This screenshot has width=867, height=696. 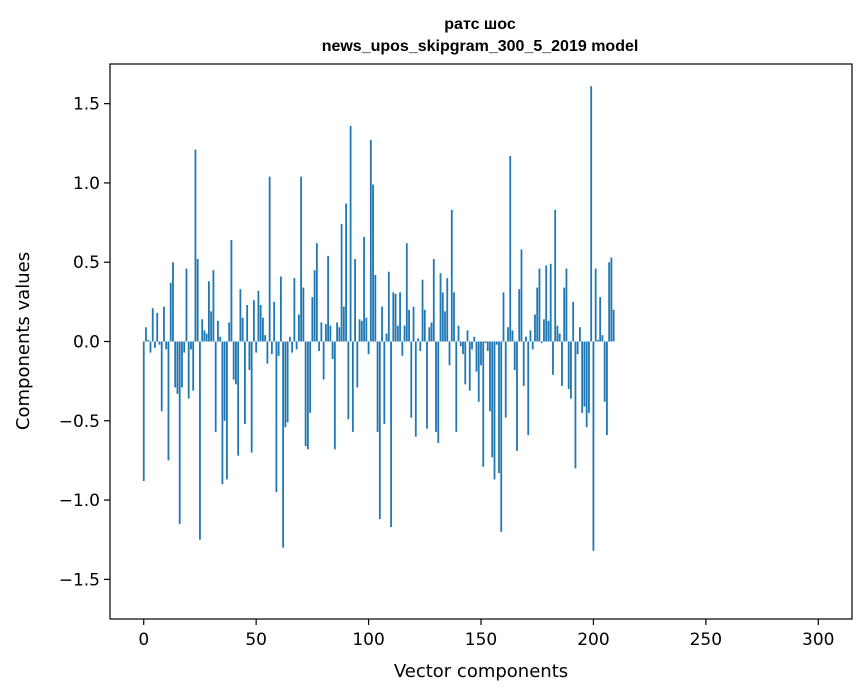 I want to click on x-axis-label: Vector components, so click(x=481, y=671).